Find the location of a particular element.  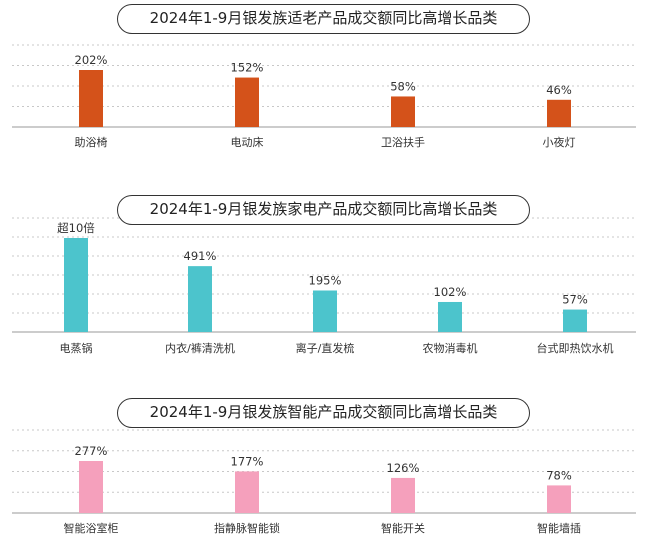

data-label: 46% is located at coordinates (559, 90).